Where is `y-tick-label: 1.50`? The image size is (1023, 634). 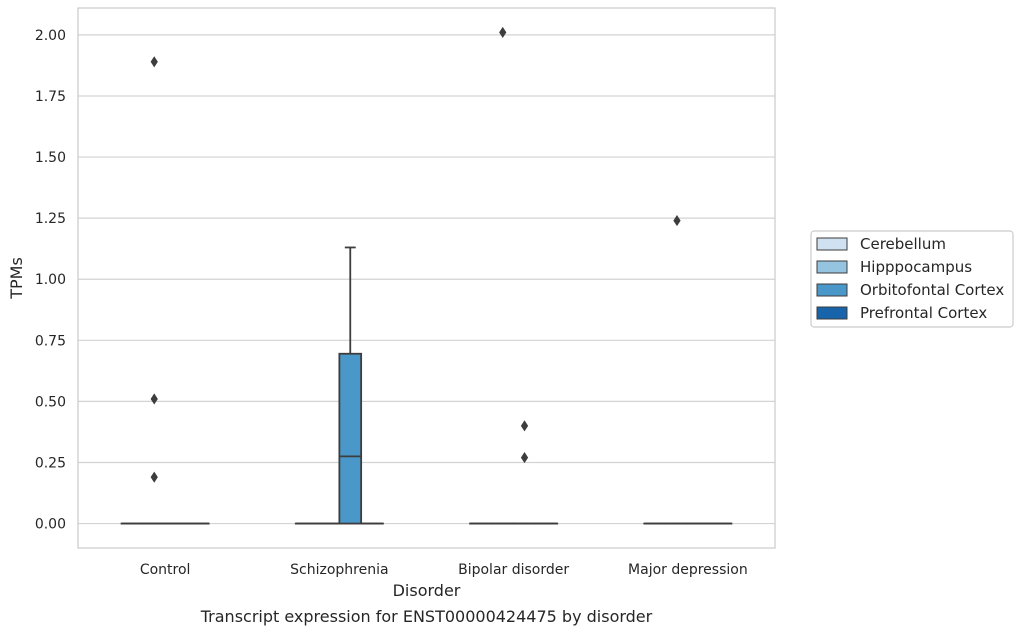 y-tick-label: 1.50 is located at coordinates (50, 158).